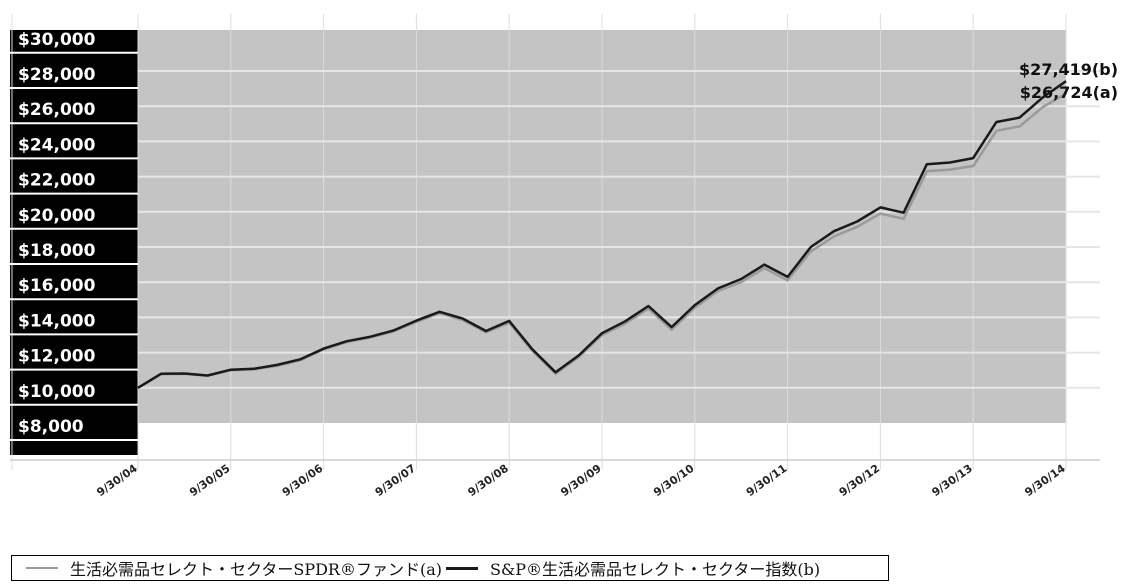 The image size is (1121, 587). What do you see at coordinates (256, 569) in the screenshot?
I see `legend-label-fund: 生活必需品セレクト・セクターSPDR®ファンド(a)` at bounding box center [256, 569].